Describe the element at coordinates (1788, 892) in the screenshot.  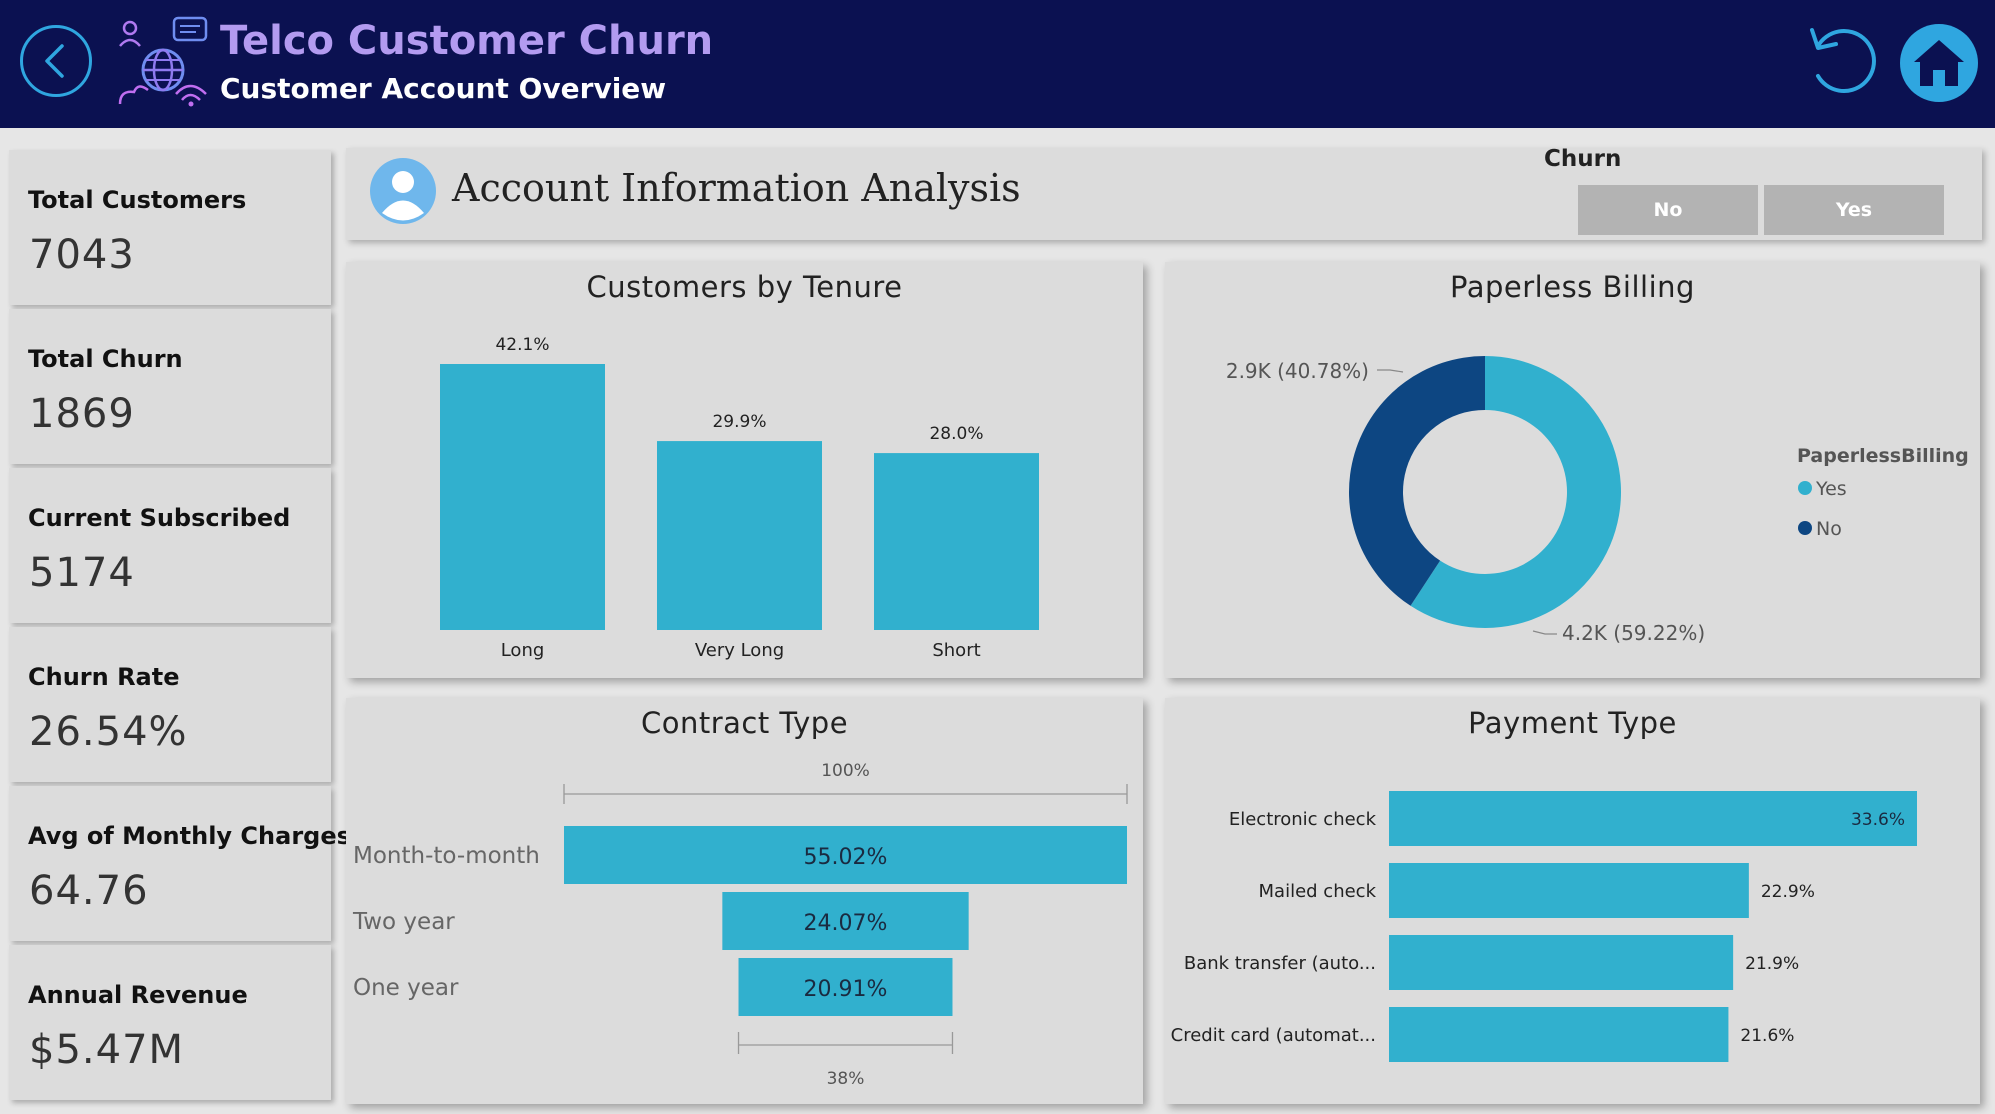
I see `payment-data-label: 22.9%` at that location.